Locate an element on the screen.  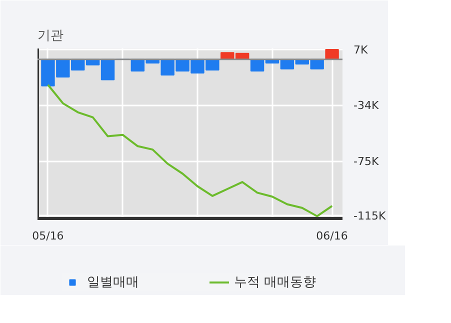
x-tick-label: 06/16 is located at coordinates (332, 236).